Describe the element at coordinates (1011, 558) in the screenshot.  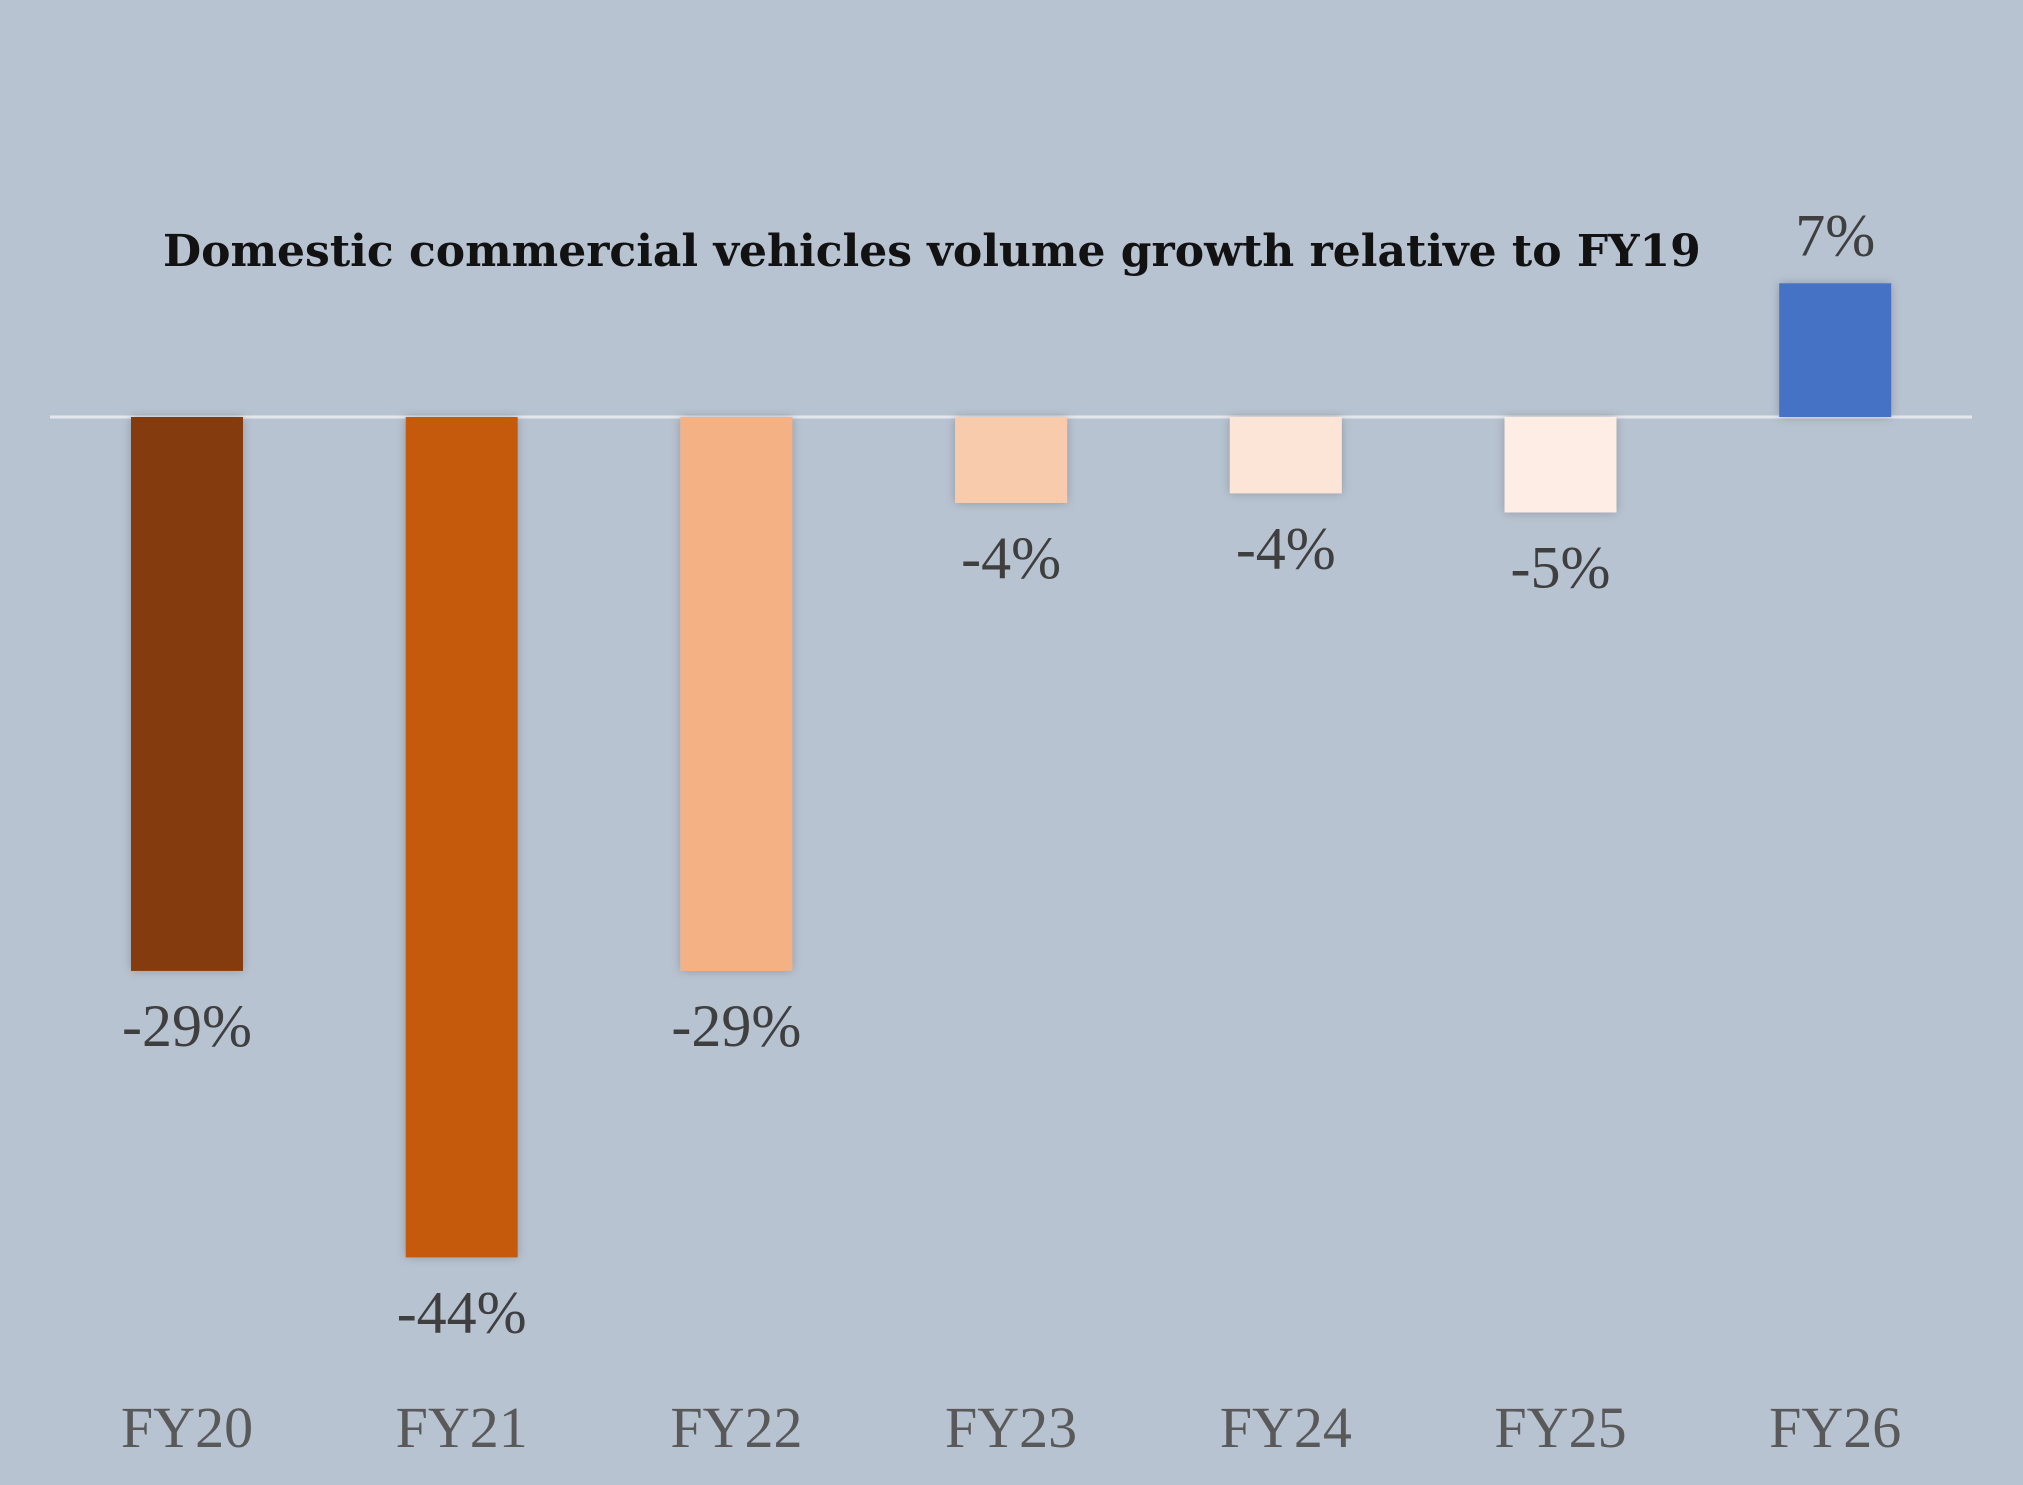
I see `data-label-fy23: -4%` at that location.